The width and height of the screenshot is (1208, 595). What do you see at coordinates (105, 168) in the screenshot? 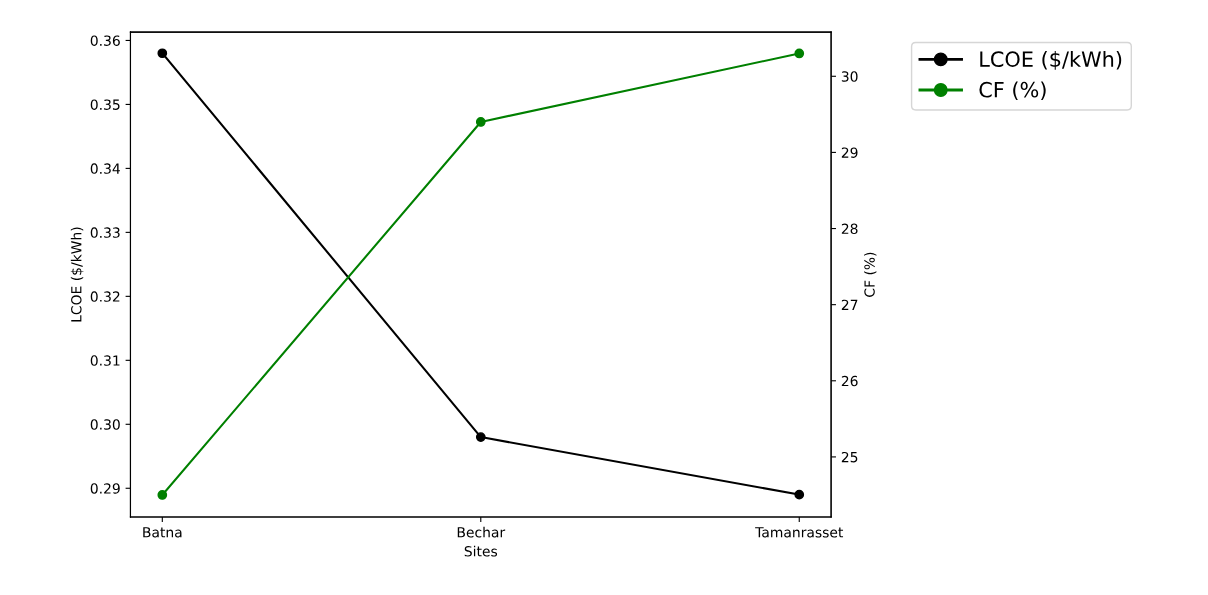
I see `y-tick-label: 0.34` at bounding box center [105, 168].